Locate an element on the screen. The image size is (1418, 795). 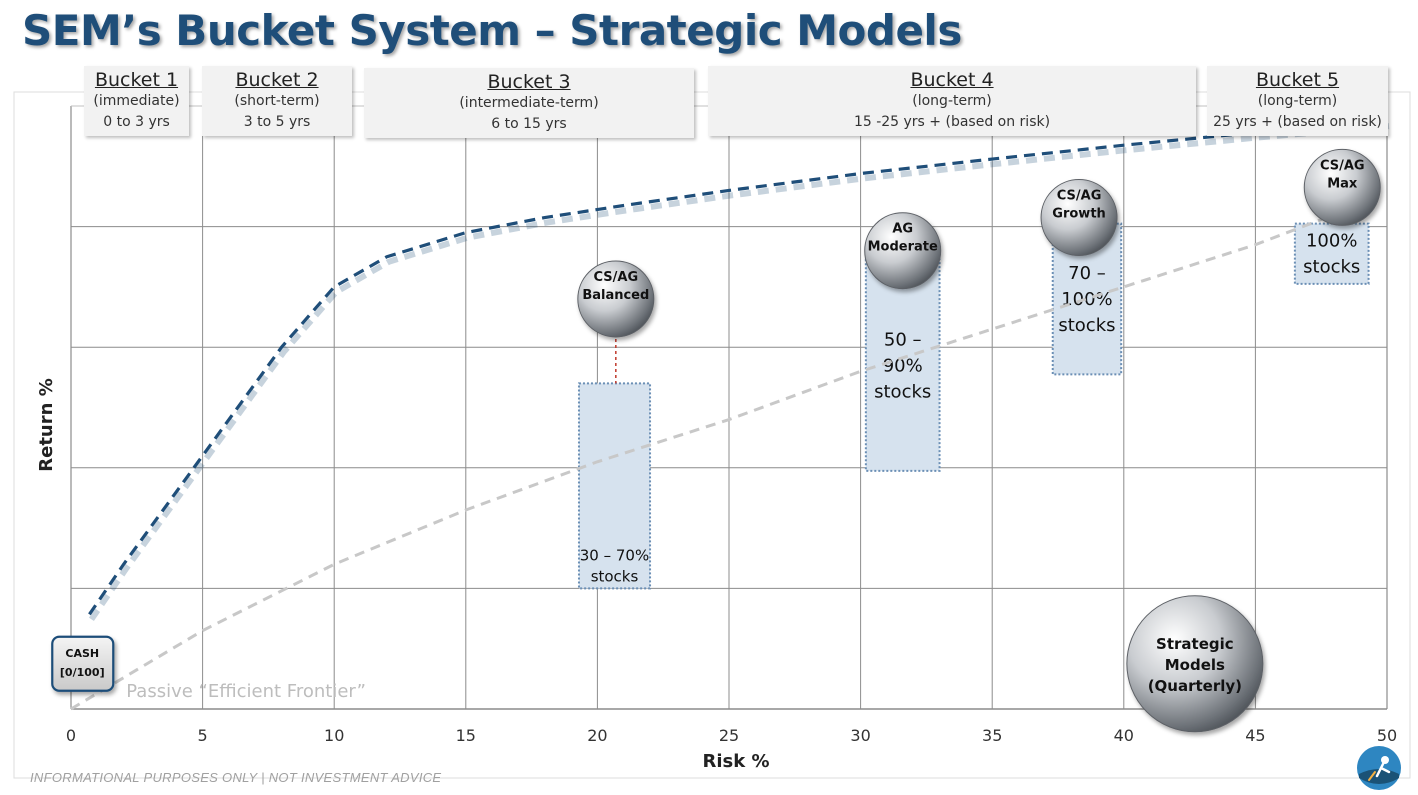
strategic-models-sphere is located at coordinates (1195, 664).